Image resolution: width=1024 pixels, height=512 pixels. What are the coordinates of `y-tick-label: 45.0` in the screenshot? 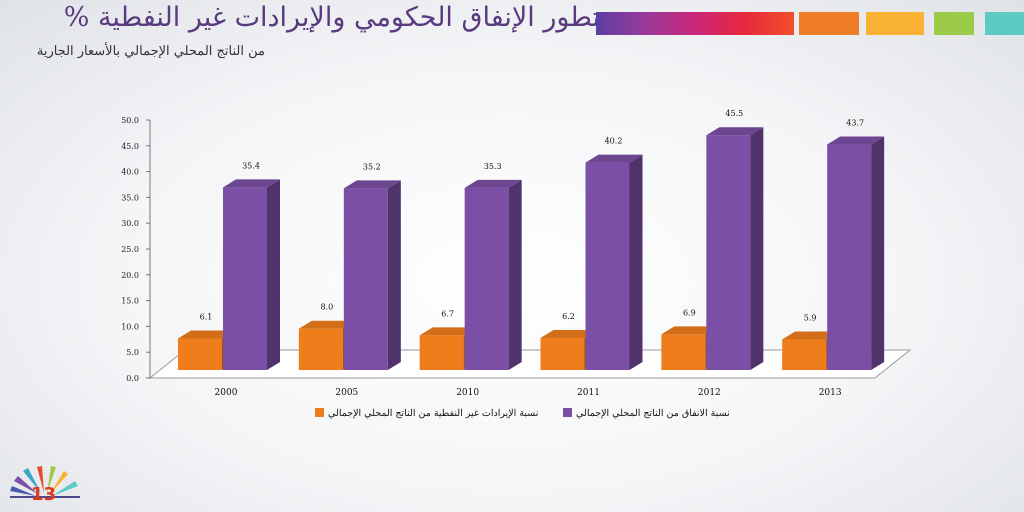 It's located at (130, 146).